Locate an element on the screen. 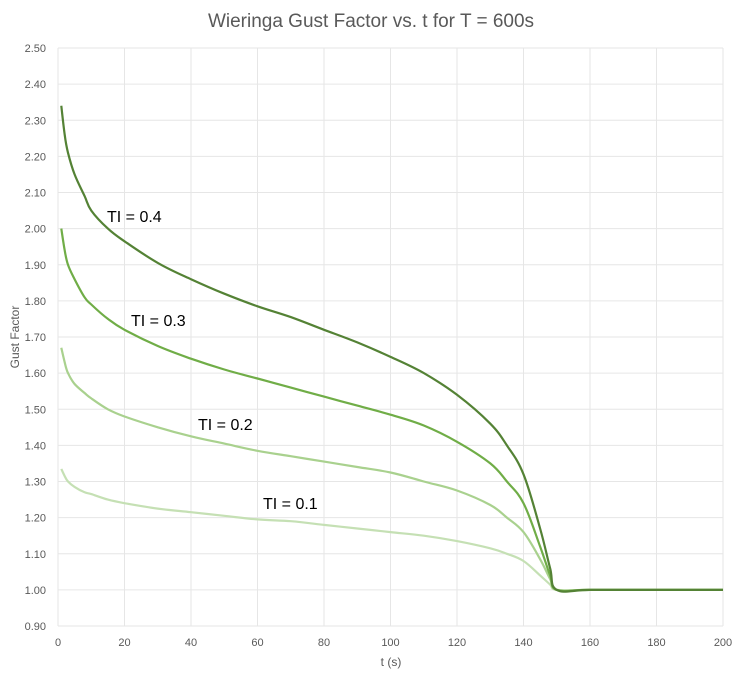  y-tick-label: 2.10 is located at coordinates (35, 194).